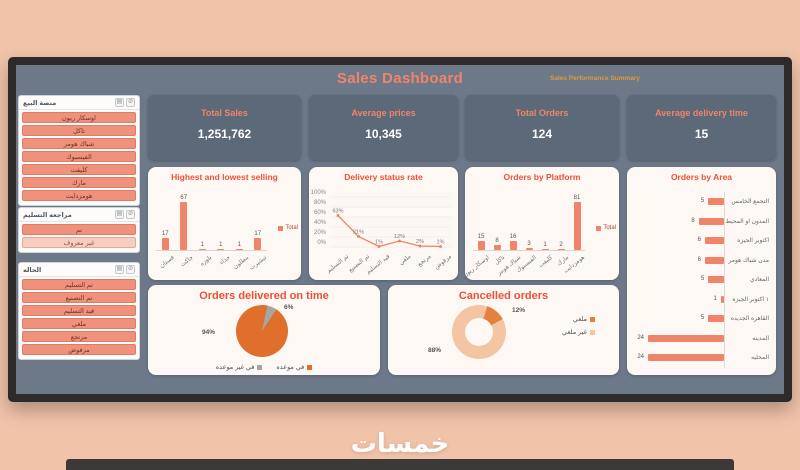 The image size is (800, 470). Describe the element at coordinates (288, 228) in the screenshot. I see `chart-legend: Total` at that location.